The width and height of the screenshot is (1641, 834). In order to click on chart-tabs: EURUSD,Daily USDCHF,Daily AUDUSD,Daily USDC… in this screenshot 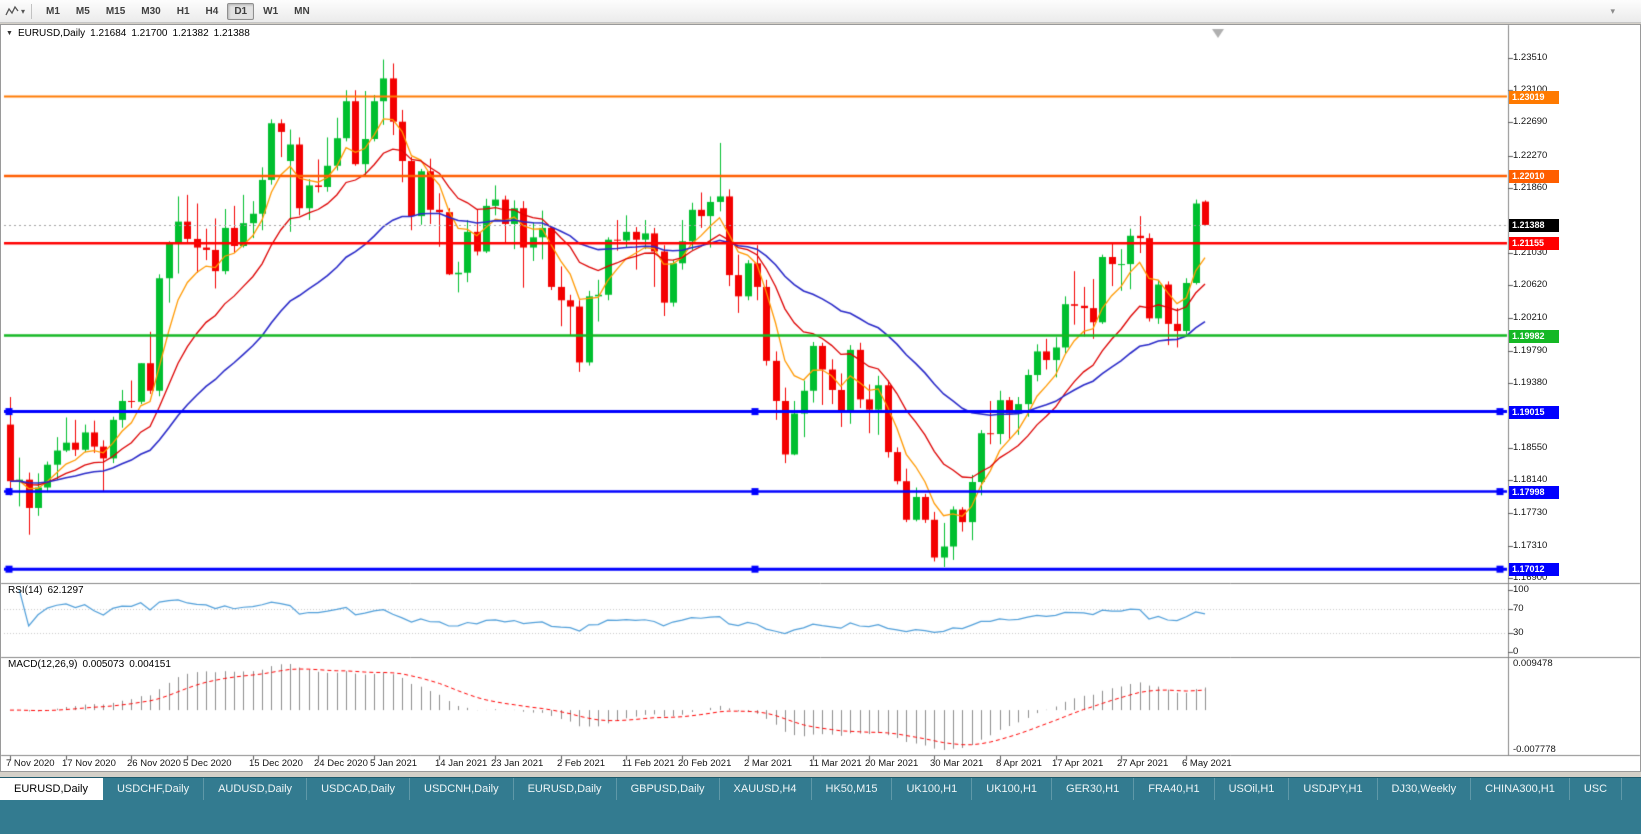, I will do `click(820, 789)`.